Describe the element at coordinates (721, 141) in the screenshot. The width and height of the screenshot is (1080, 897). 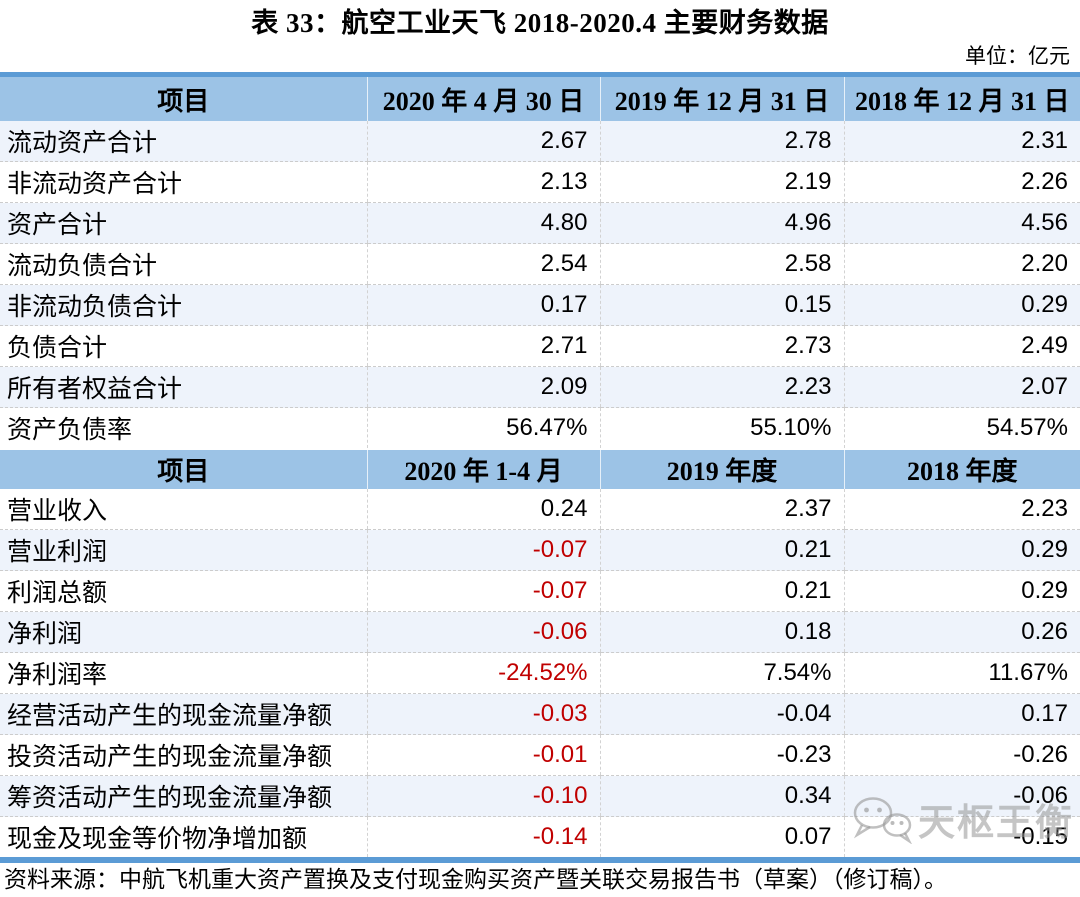
I see `cell-value: 2.78` at that location.